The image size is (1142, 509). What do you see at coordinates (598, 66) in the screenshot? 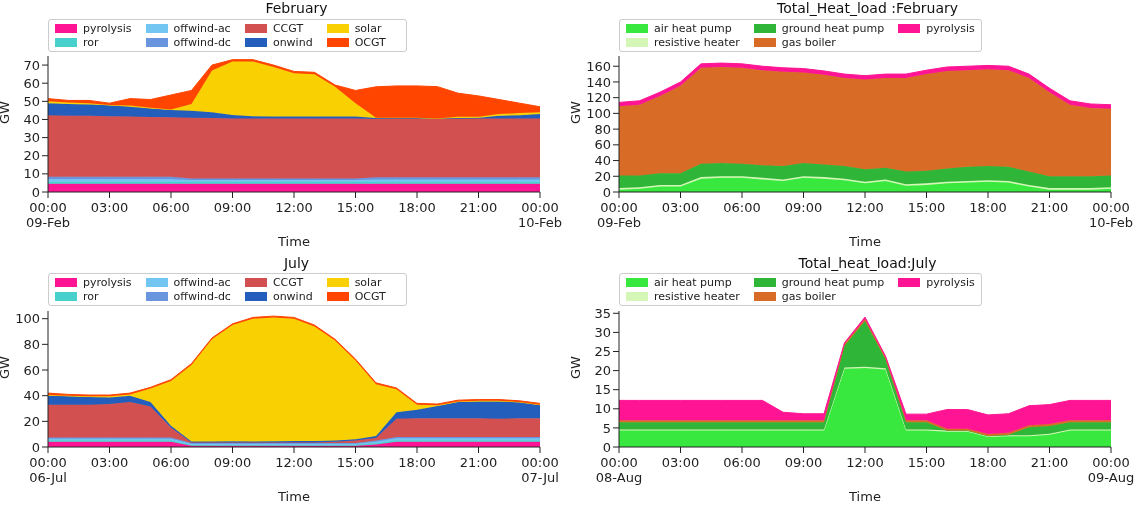
I see `y-tick-label: 160` at bounding box center [598, 66].